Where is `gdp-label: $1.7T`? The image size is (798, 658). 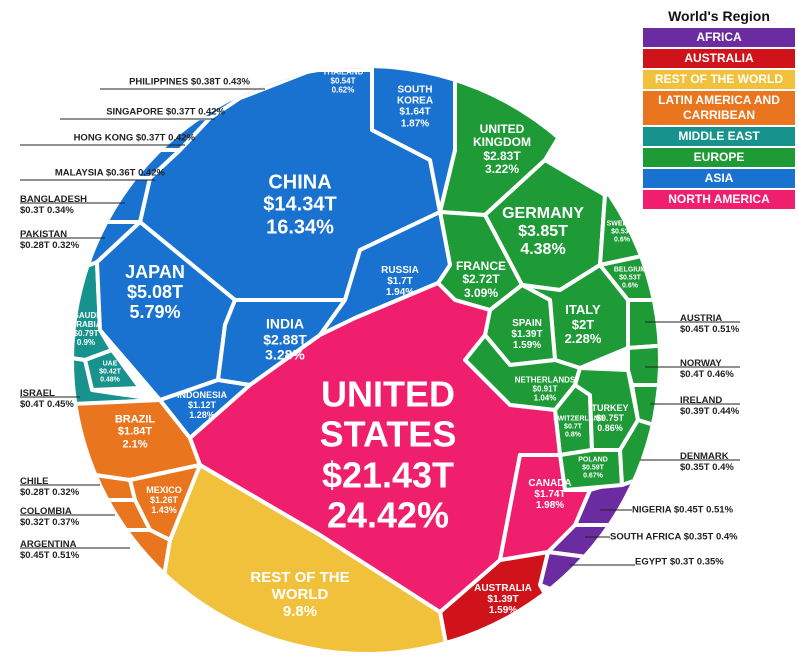 gdp-label: $1.7T is located at coordinates (400, 282).